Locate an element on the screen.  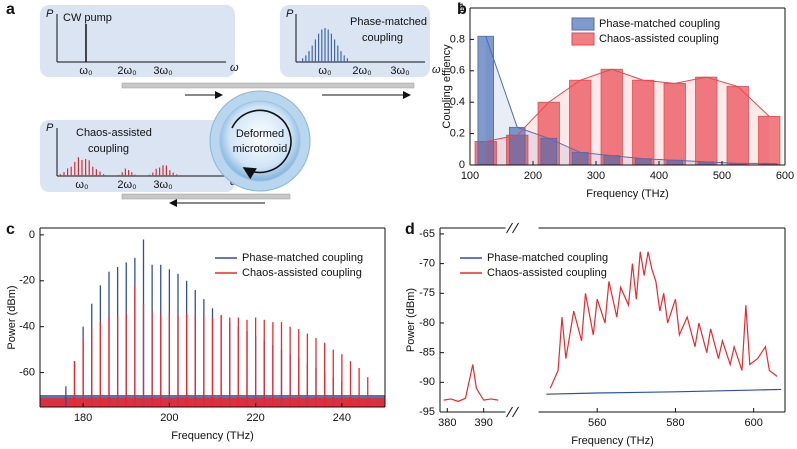
x-tick-label: 220 is located at coordinates (255, 418).